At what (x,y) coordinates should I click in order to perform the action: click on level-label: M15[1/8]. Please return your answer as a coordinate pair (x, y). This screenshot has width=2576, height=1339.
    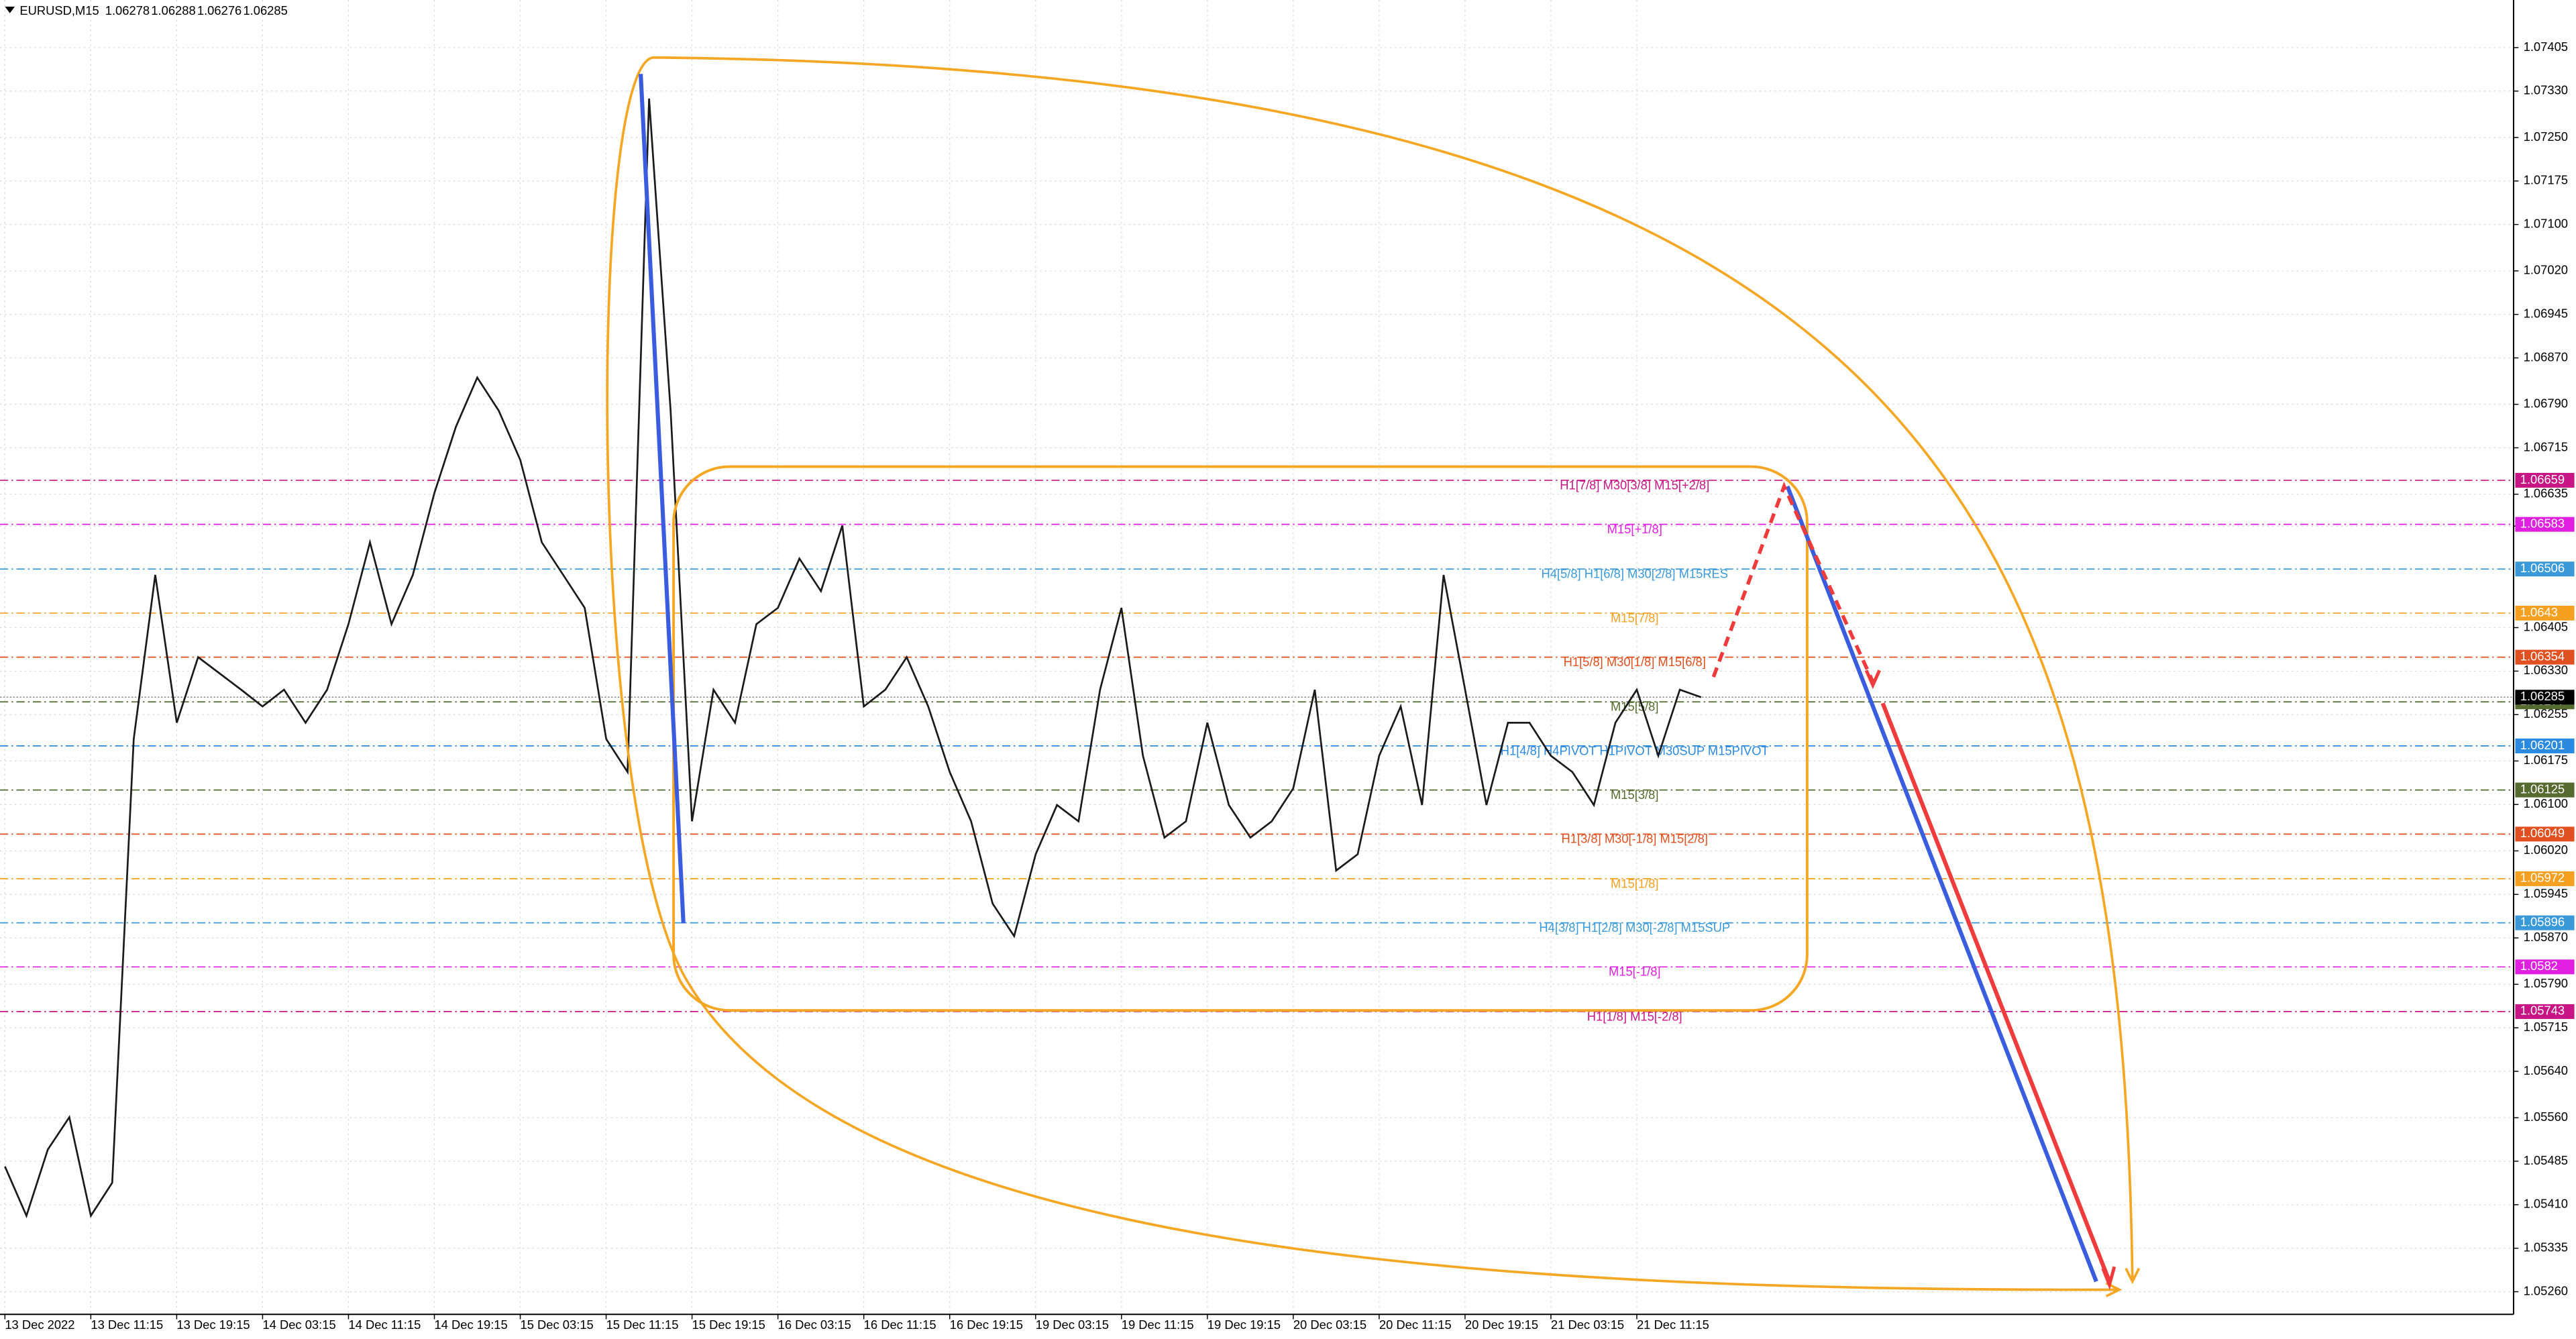
    Looking at the image, I should click on (1634, 883).